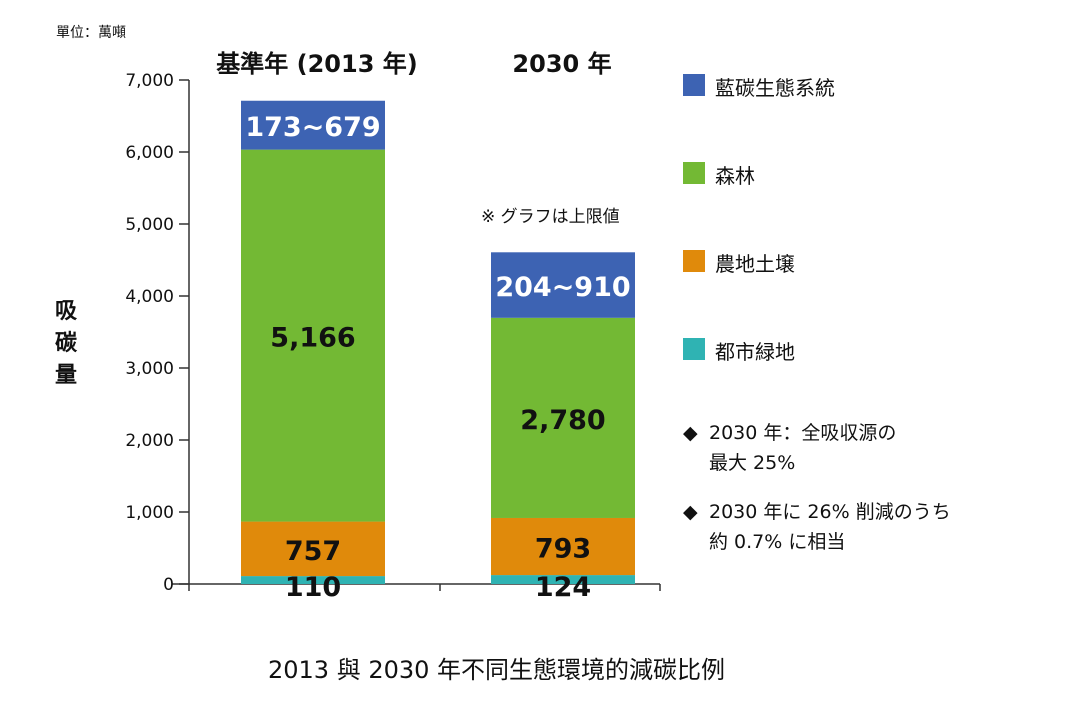 The width and height of the screenshot is (1090, 712). I want to click on y-axis-title: 吸碳量, so click(65, 343).